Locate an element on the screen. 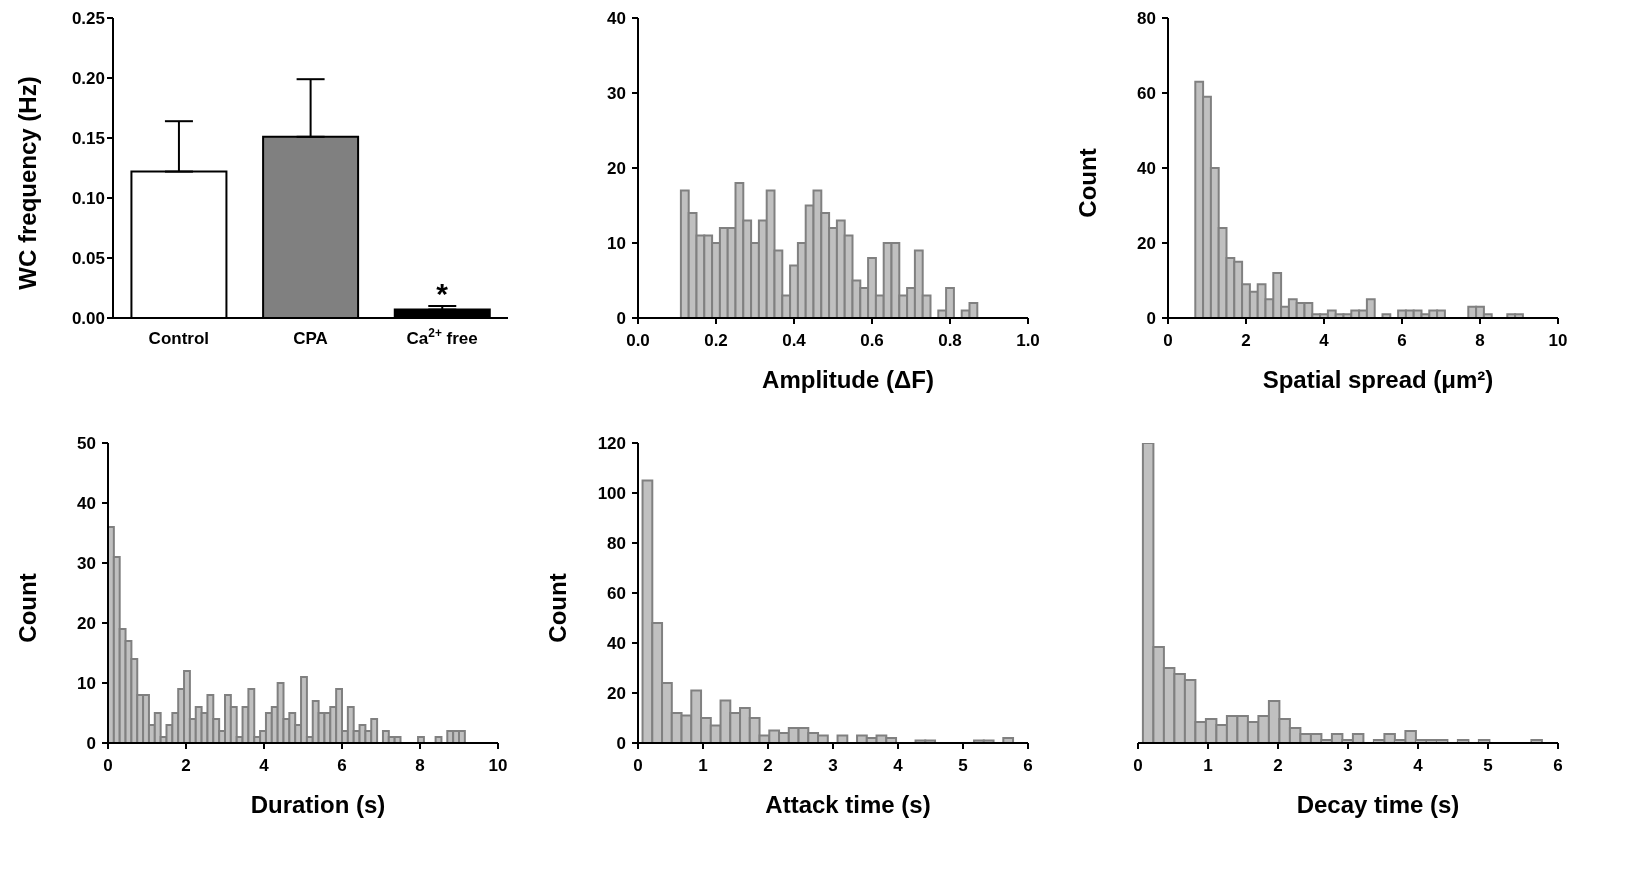  y-tick-label: 50 is located at coordinates (86, 444).